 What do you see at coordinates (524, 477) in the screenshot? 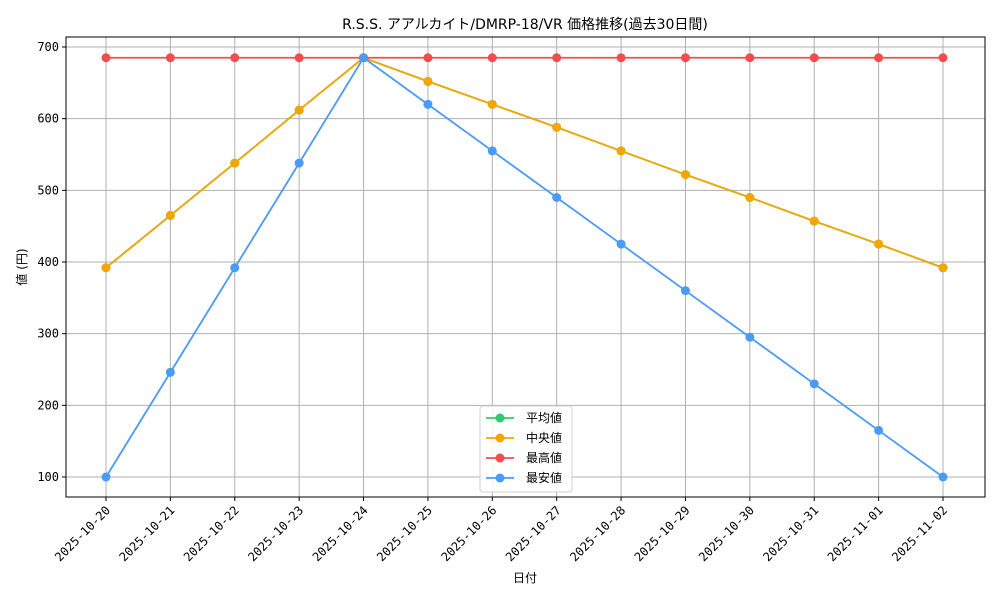
I see `legend-item: 最安値` at bounding box center [524, 477].